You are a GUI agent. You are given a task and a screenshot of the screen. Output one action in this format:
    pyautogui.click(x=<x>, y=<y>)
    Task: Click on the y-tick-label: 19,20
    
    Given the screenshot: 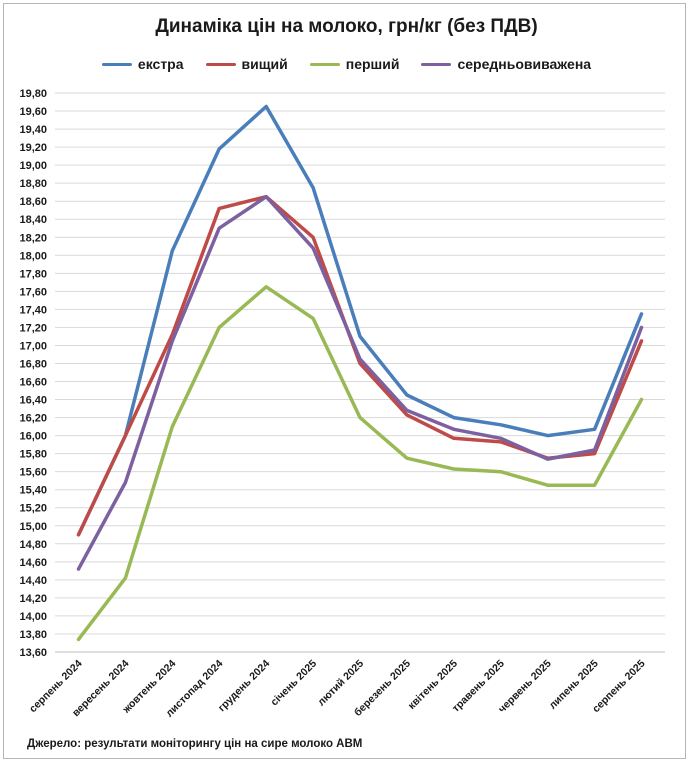 What is the action you would take?
    pyautogui.click(x=33, y=148)
    